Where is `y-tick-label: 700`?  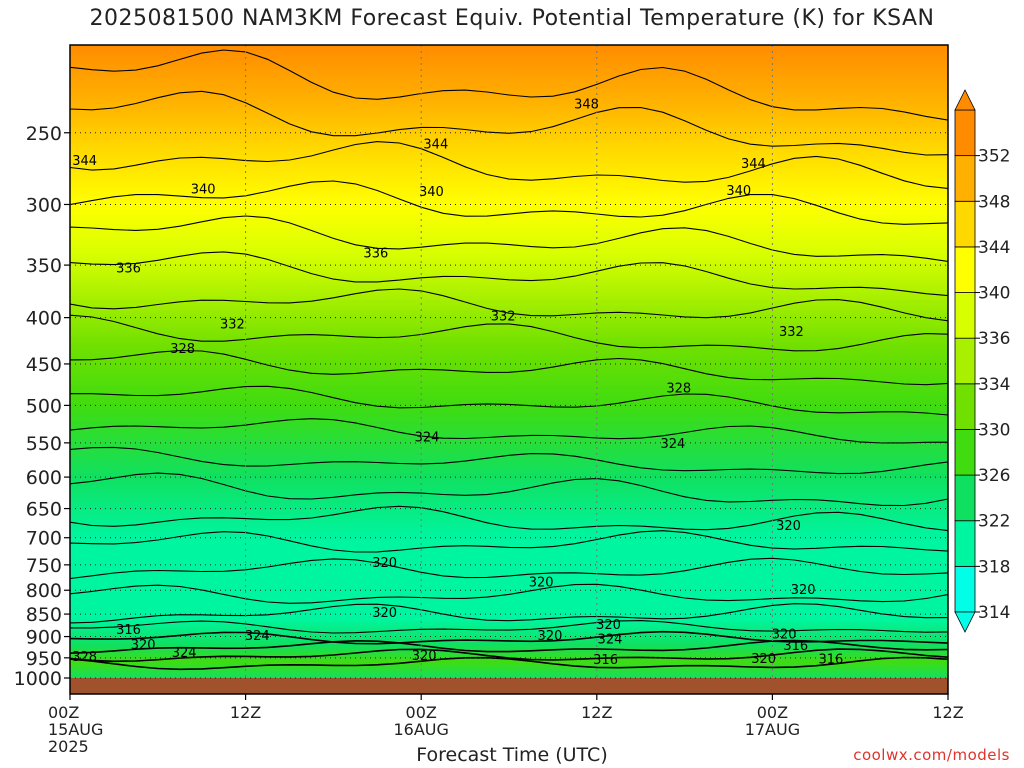 y-tick-label: 700 is located at coordinates (44, 539).